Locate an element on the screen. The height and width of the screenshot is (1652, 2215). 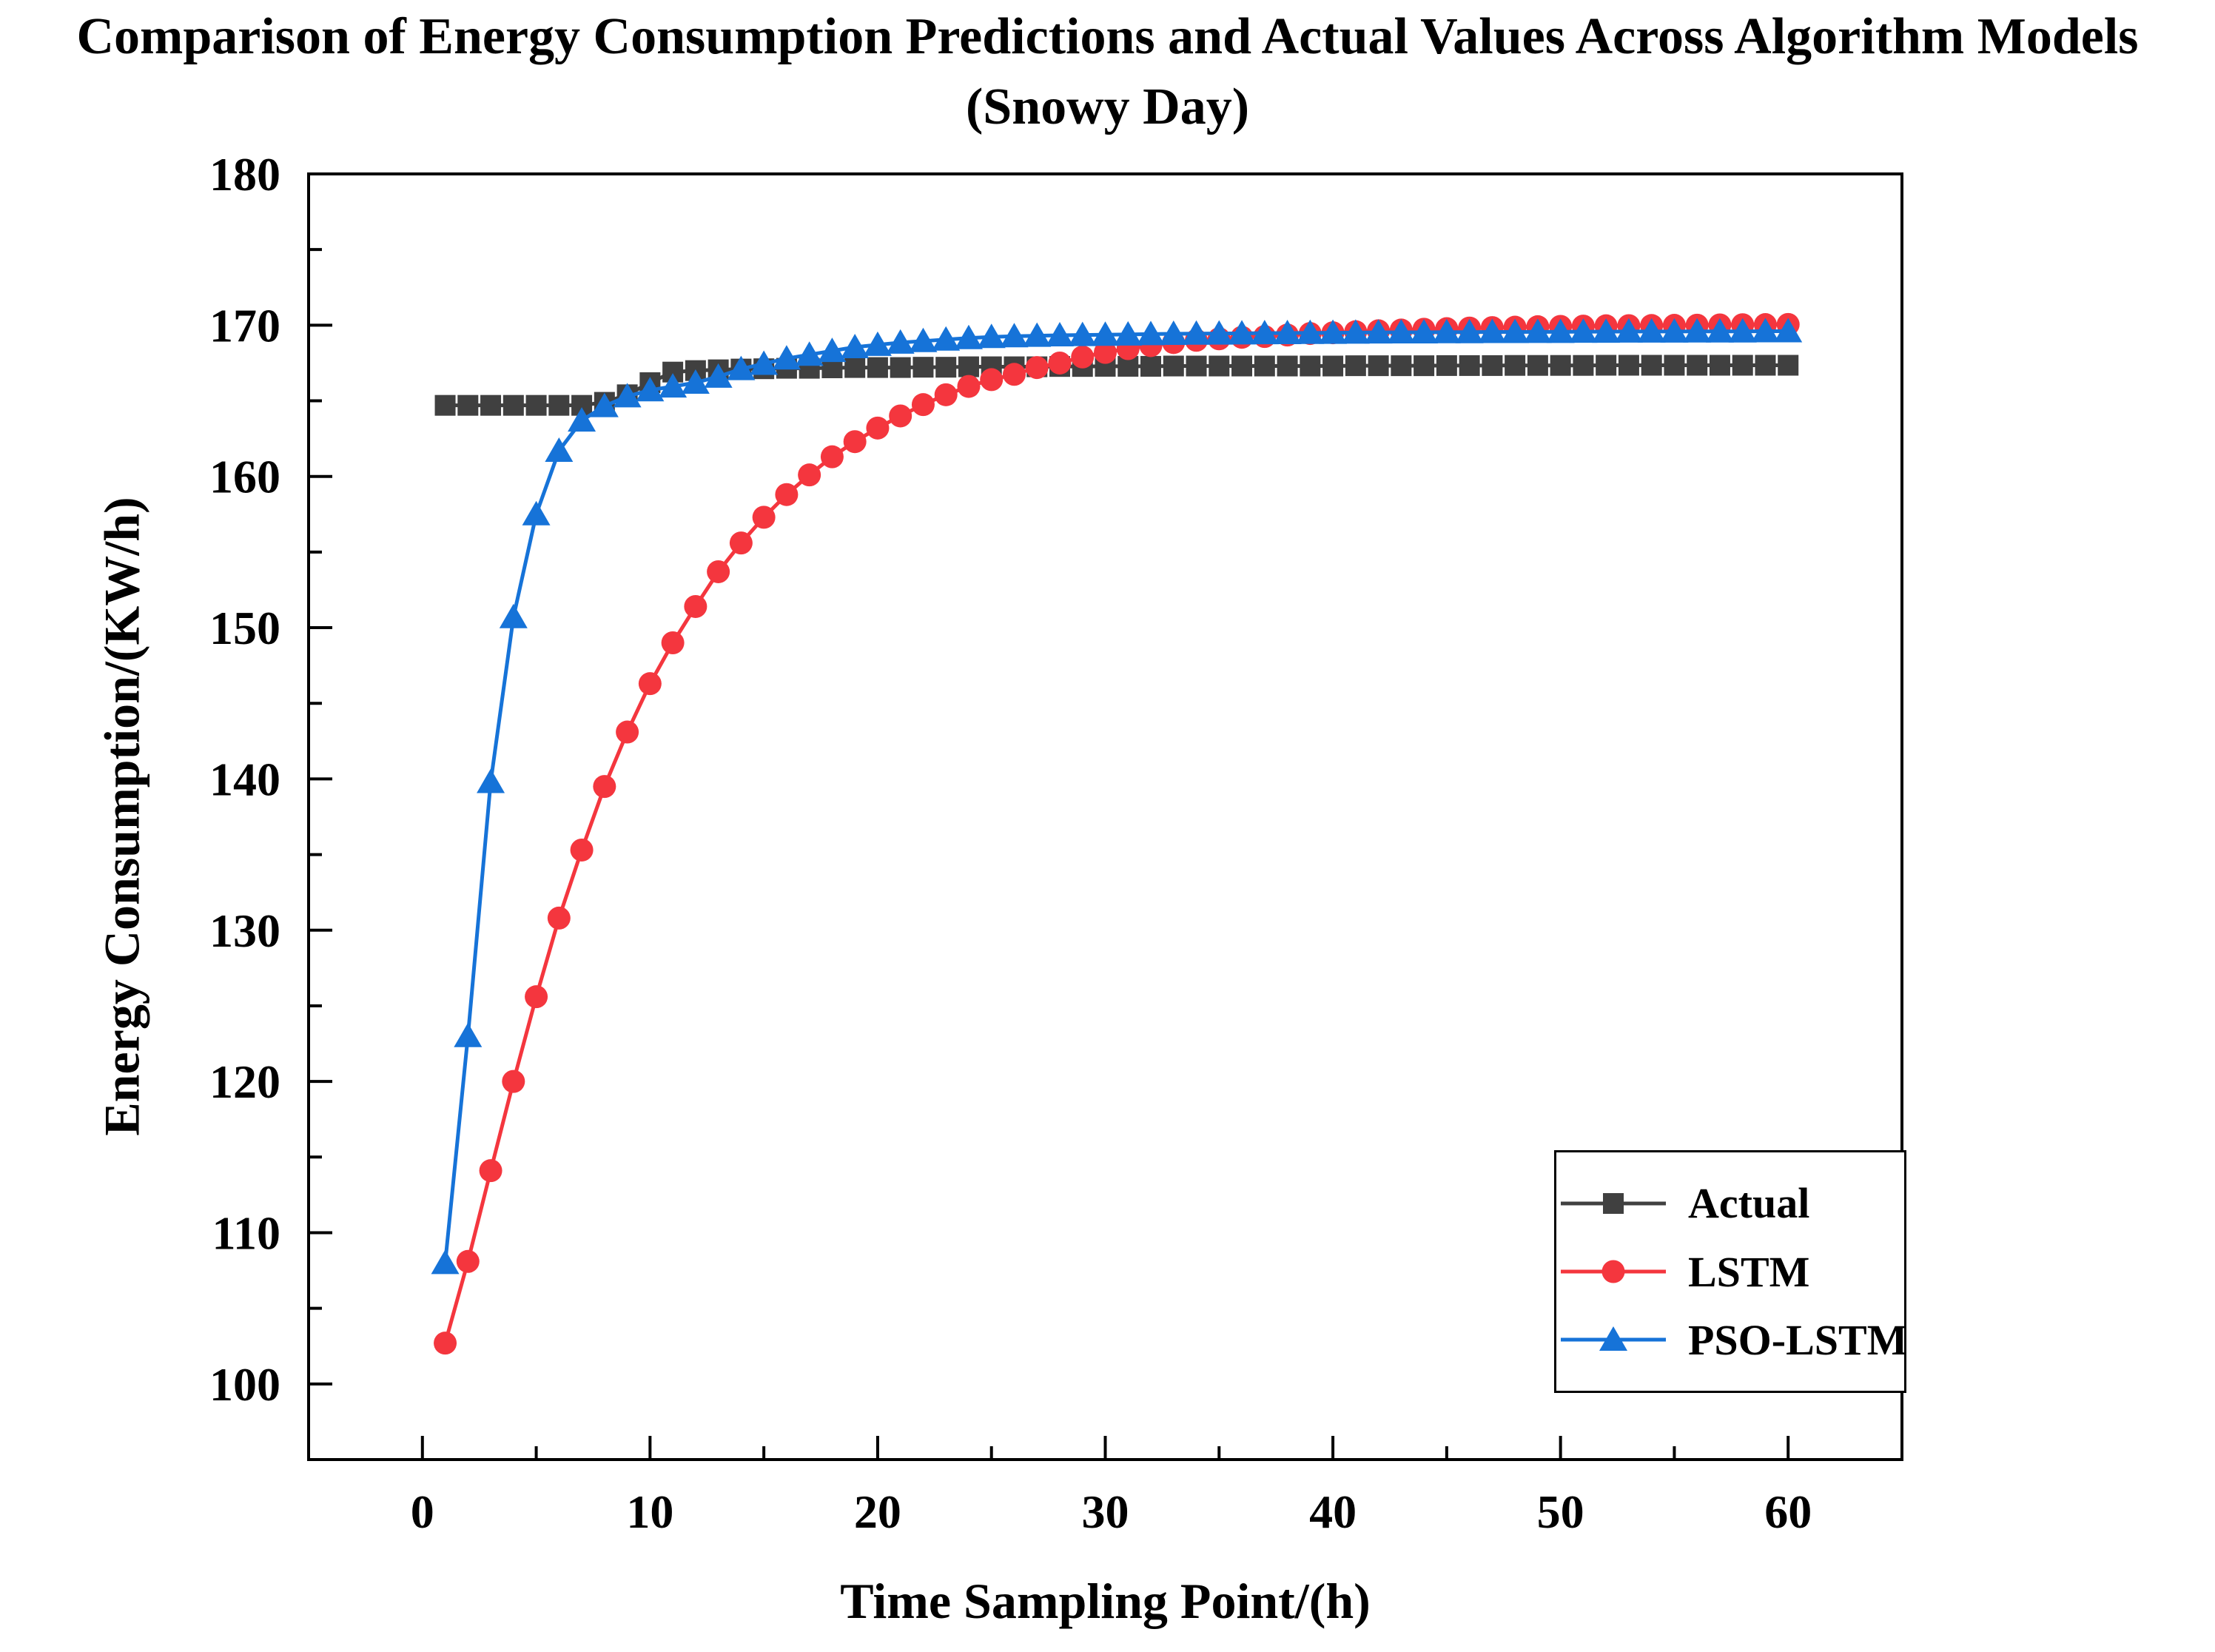
legend: Actual LSTM PSO-LSTM is located at coordinates (1731, 1271).